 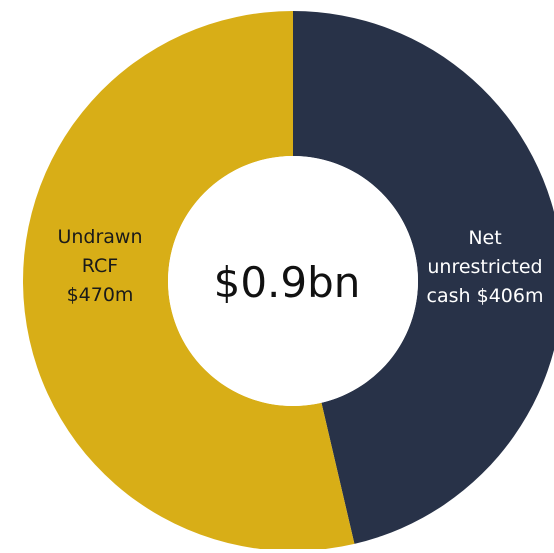 I want to click on slice-label-rcf: Undrawn RCF $470m, so click(x=99, y=266).